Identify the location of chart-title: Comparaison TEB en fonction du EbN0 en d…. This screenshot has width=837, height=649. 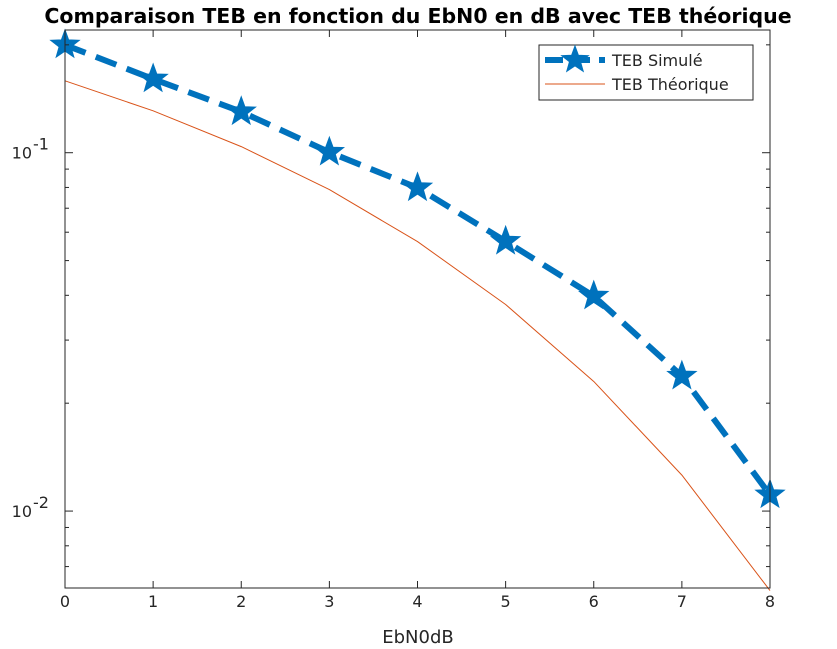
(417, 16).